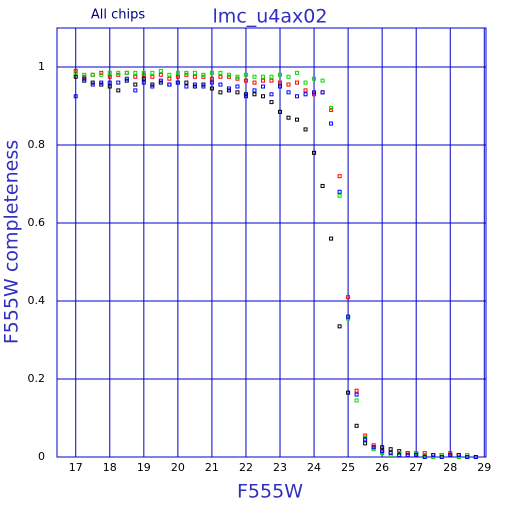  I want to click on chart-title: lmc_u4ax02, so click(270, 17).